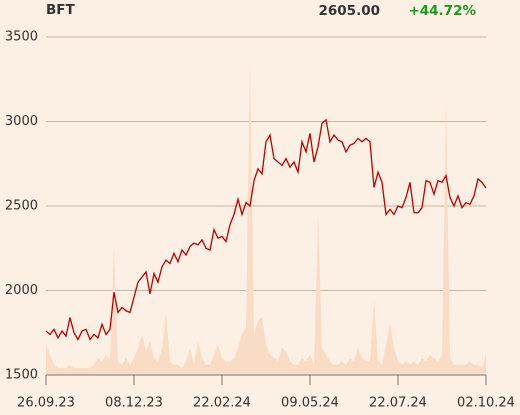 The width and height of the screenshot is (520, 415). What do you see at coordinates (21, 206) in the screenshot?
I see `y-tick-label: 2500` at bounding box center [21, 206].